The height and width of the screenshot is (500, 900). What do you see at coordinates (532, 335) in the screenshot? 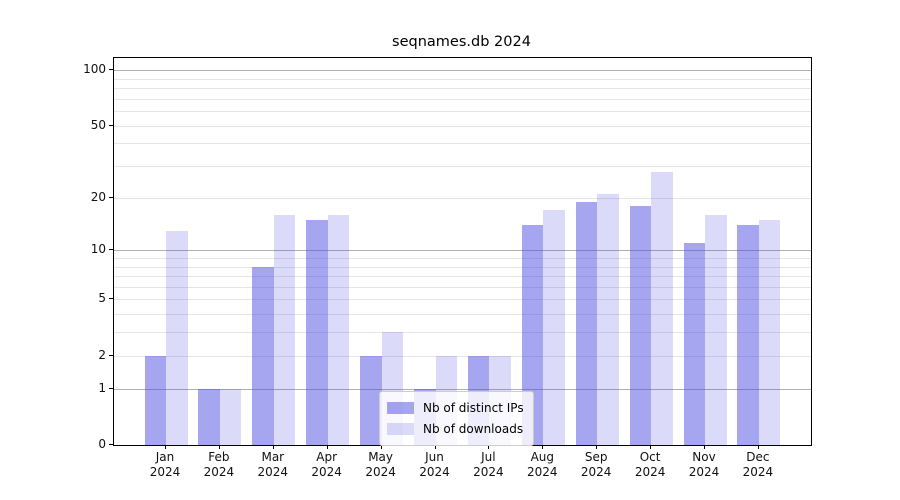
I see `bar-distinct-ips-aug` at bounding box center [532, 335].